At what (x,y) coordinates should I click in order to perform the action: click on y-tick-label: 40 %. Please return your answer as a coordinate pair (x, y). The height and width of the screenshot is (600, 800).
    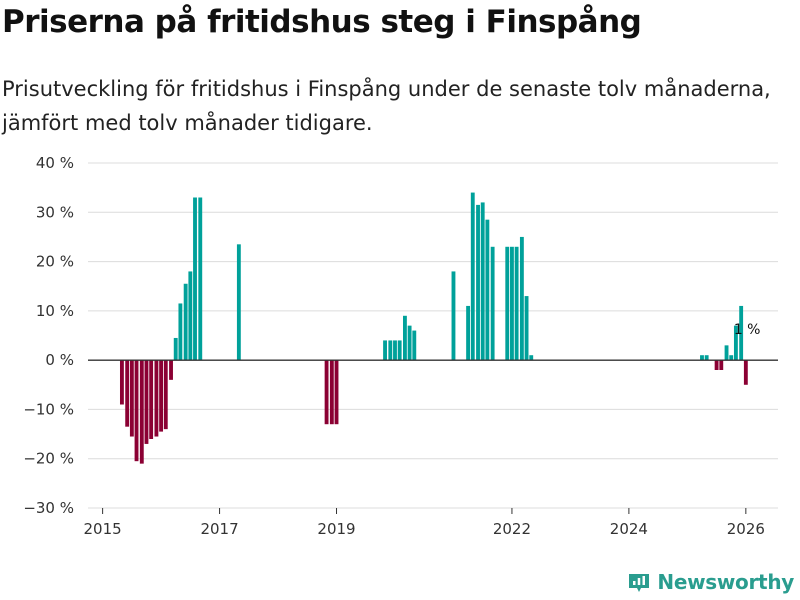
    Looking at the image, I should click on (55, 163).